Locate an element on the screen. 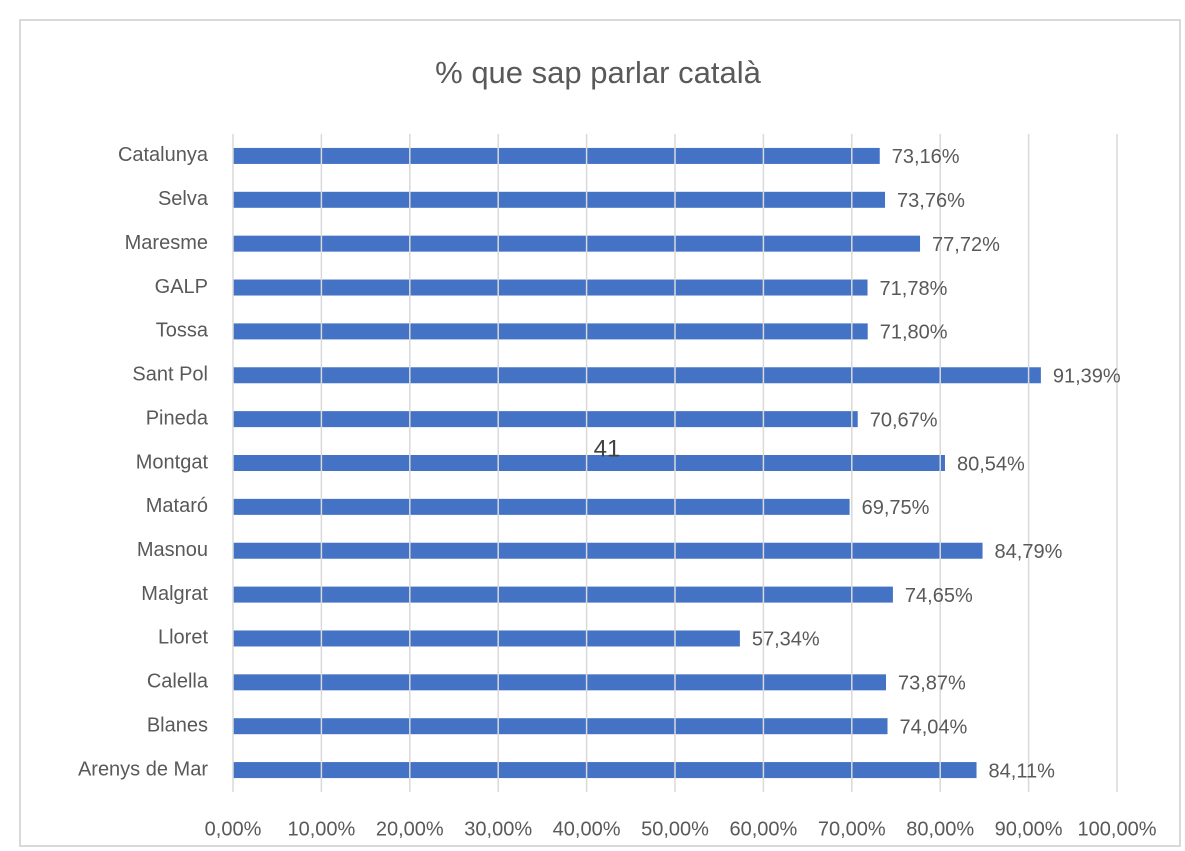 This screenshot has height=851, width=1185. data-label: 84,11% is located at coordinates (1022, 771).